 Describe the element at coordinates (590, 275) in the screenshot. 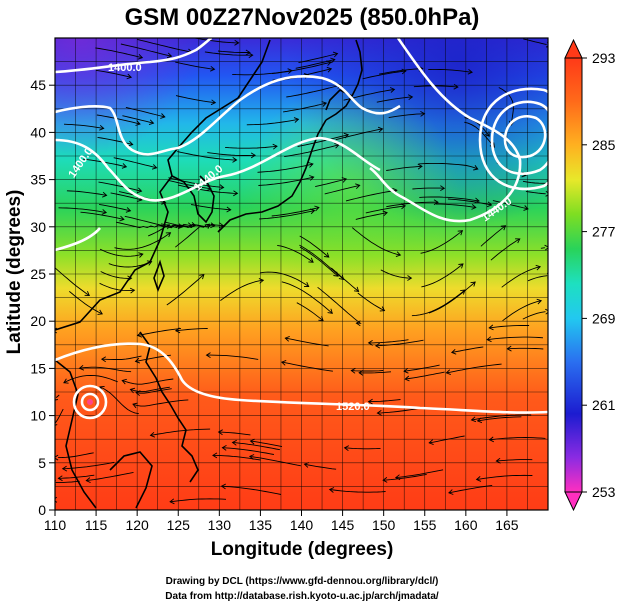

I see `colorbar: 293 285 277 269 261 253` at that location.